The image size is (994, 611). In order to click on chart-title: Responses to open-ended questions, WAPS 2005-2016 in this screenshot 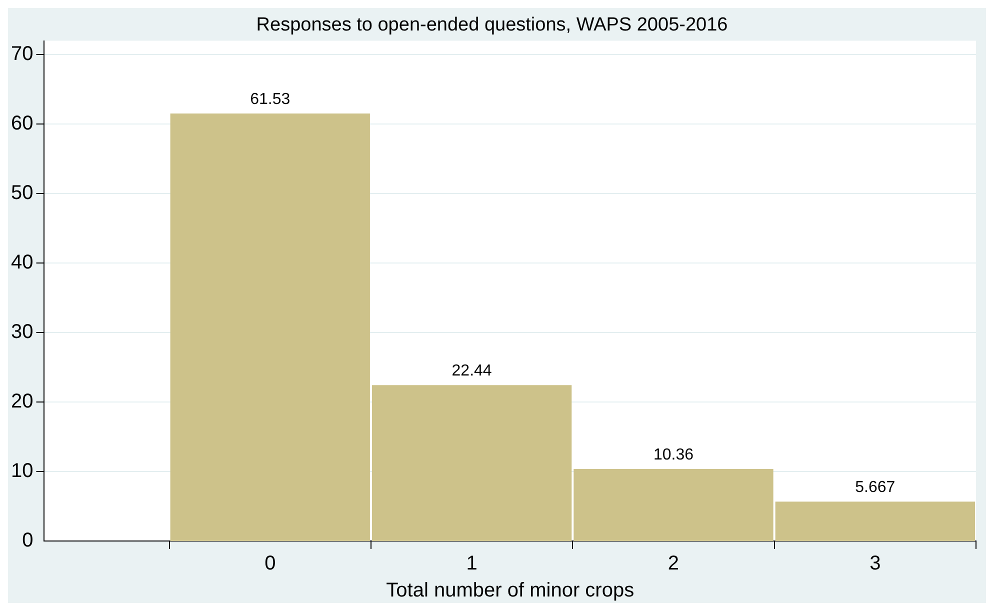, I will do `click(492, 25)`.